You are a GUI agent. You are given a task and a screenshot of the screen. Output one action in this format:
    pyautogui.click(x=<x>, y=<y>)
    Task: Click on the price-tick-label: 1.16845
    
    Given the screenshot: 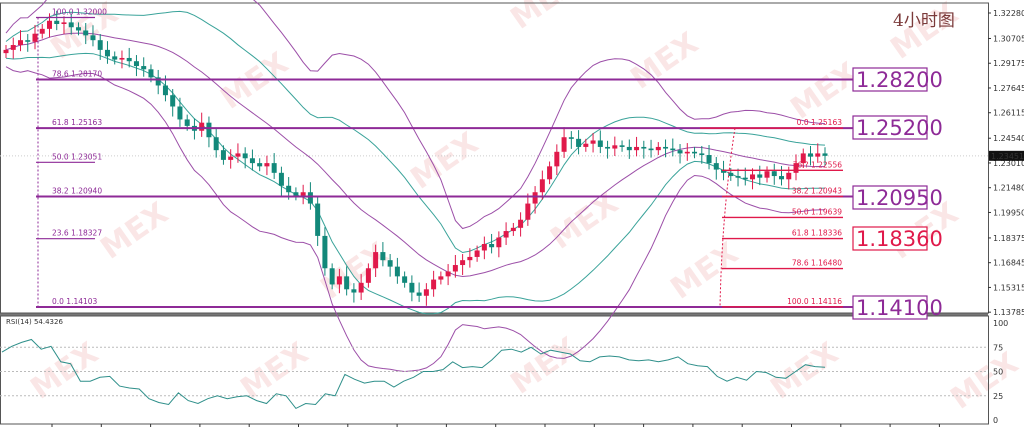 What is the action you would take?
    pyautogui.click(x=1008, y=263)
    